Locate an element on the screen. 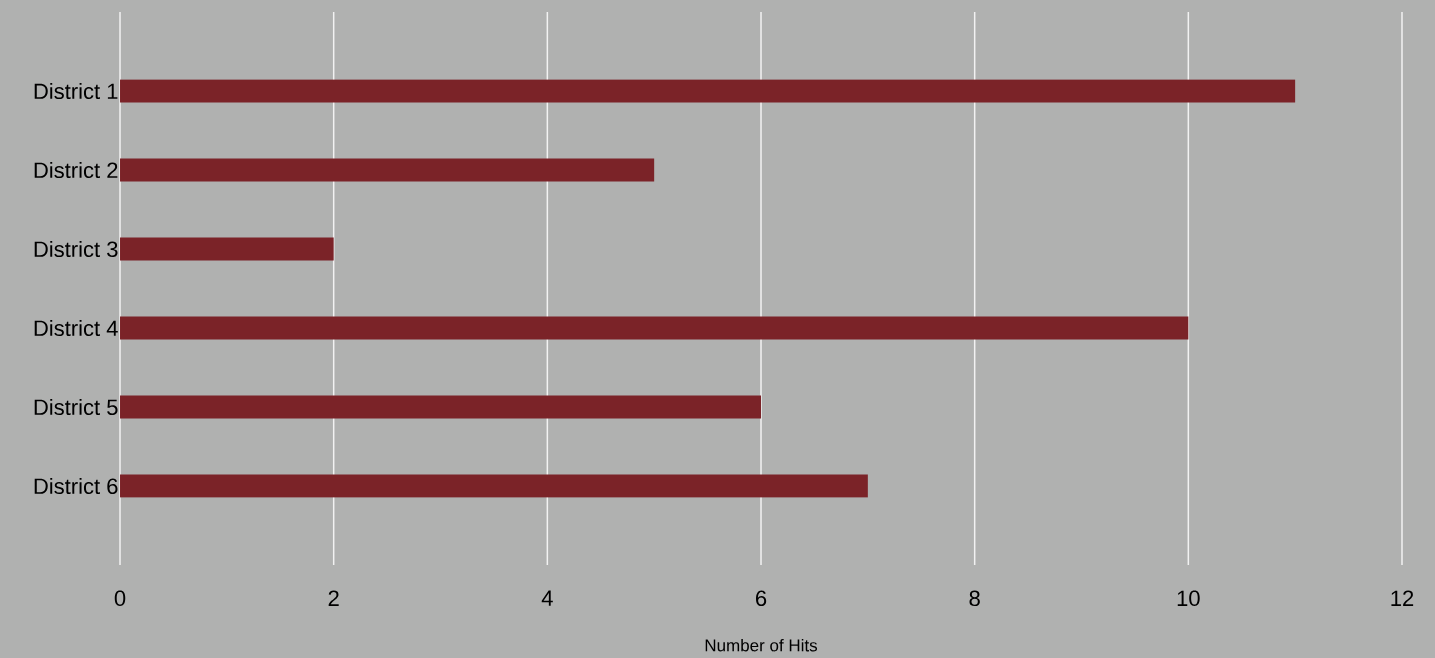  x-tick-label: 10 is located at coordinates (1188, 598).